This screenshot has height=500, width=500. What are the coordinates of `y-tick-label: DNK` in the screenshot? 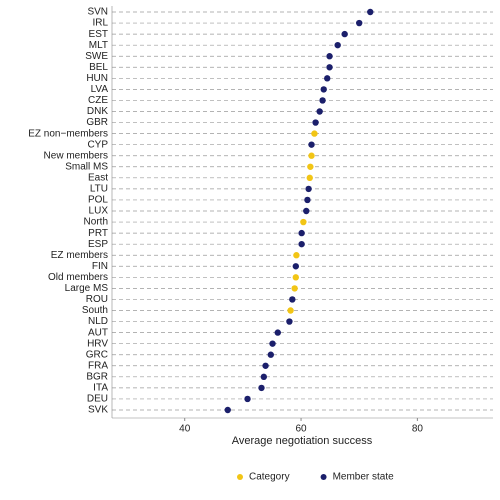 It's located at (97, 111).